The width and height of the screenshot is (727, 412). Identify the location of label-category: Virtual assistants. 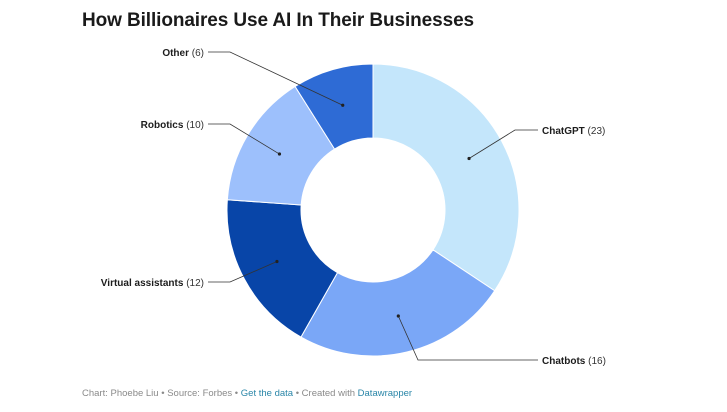
(142, 283).